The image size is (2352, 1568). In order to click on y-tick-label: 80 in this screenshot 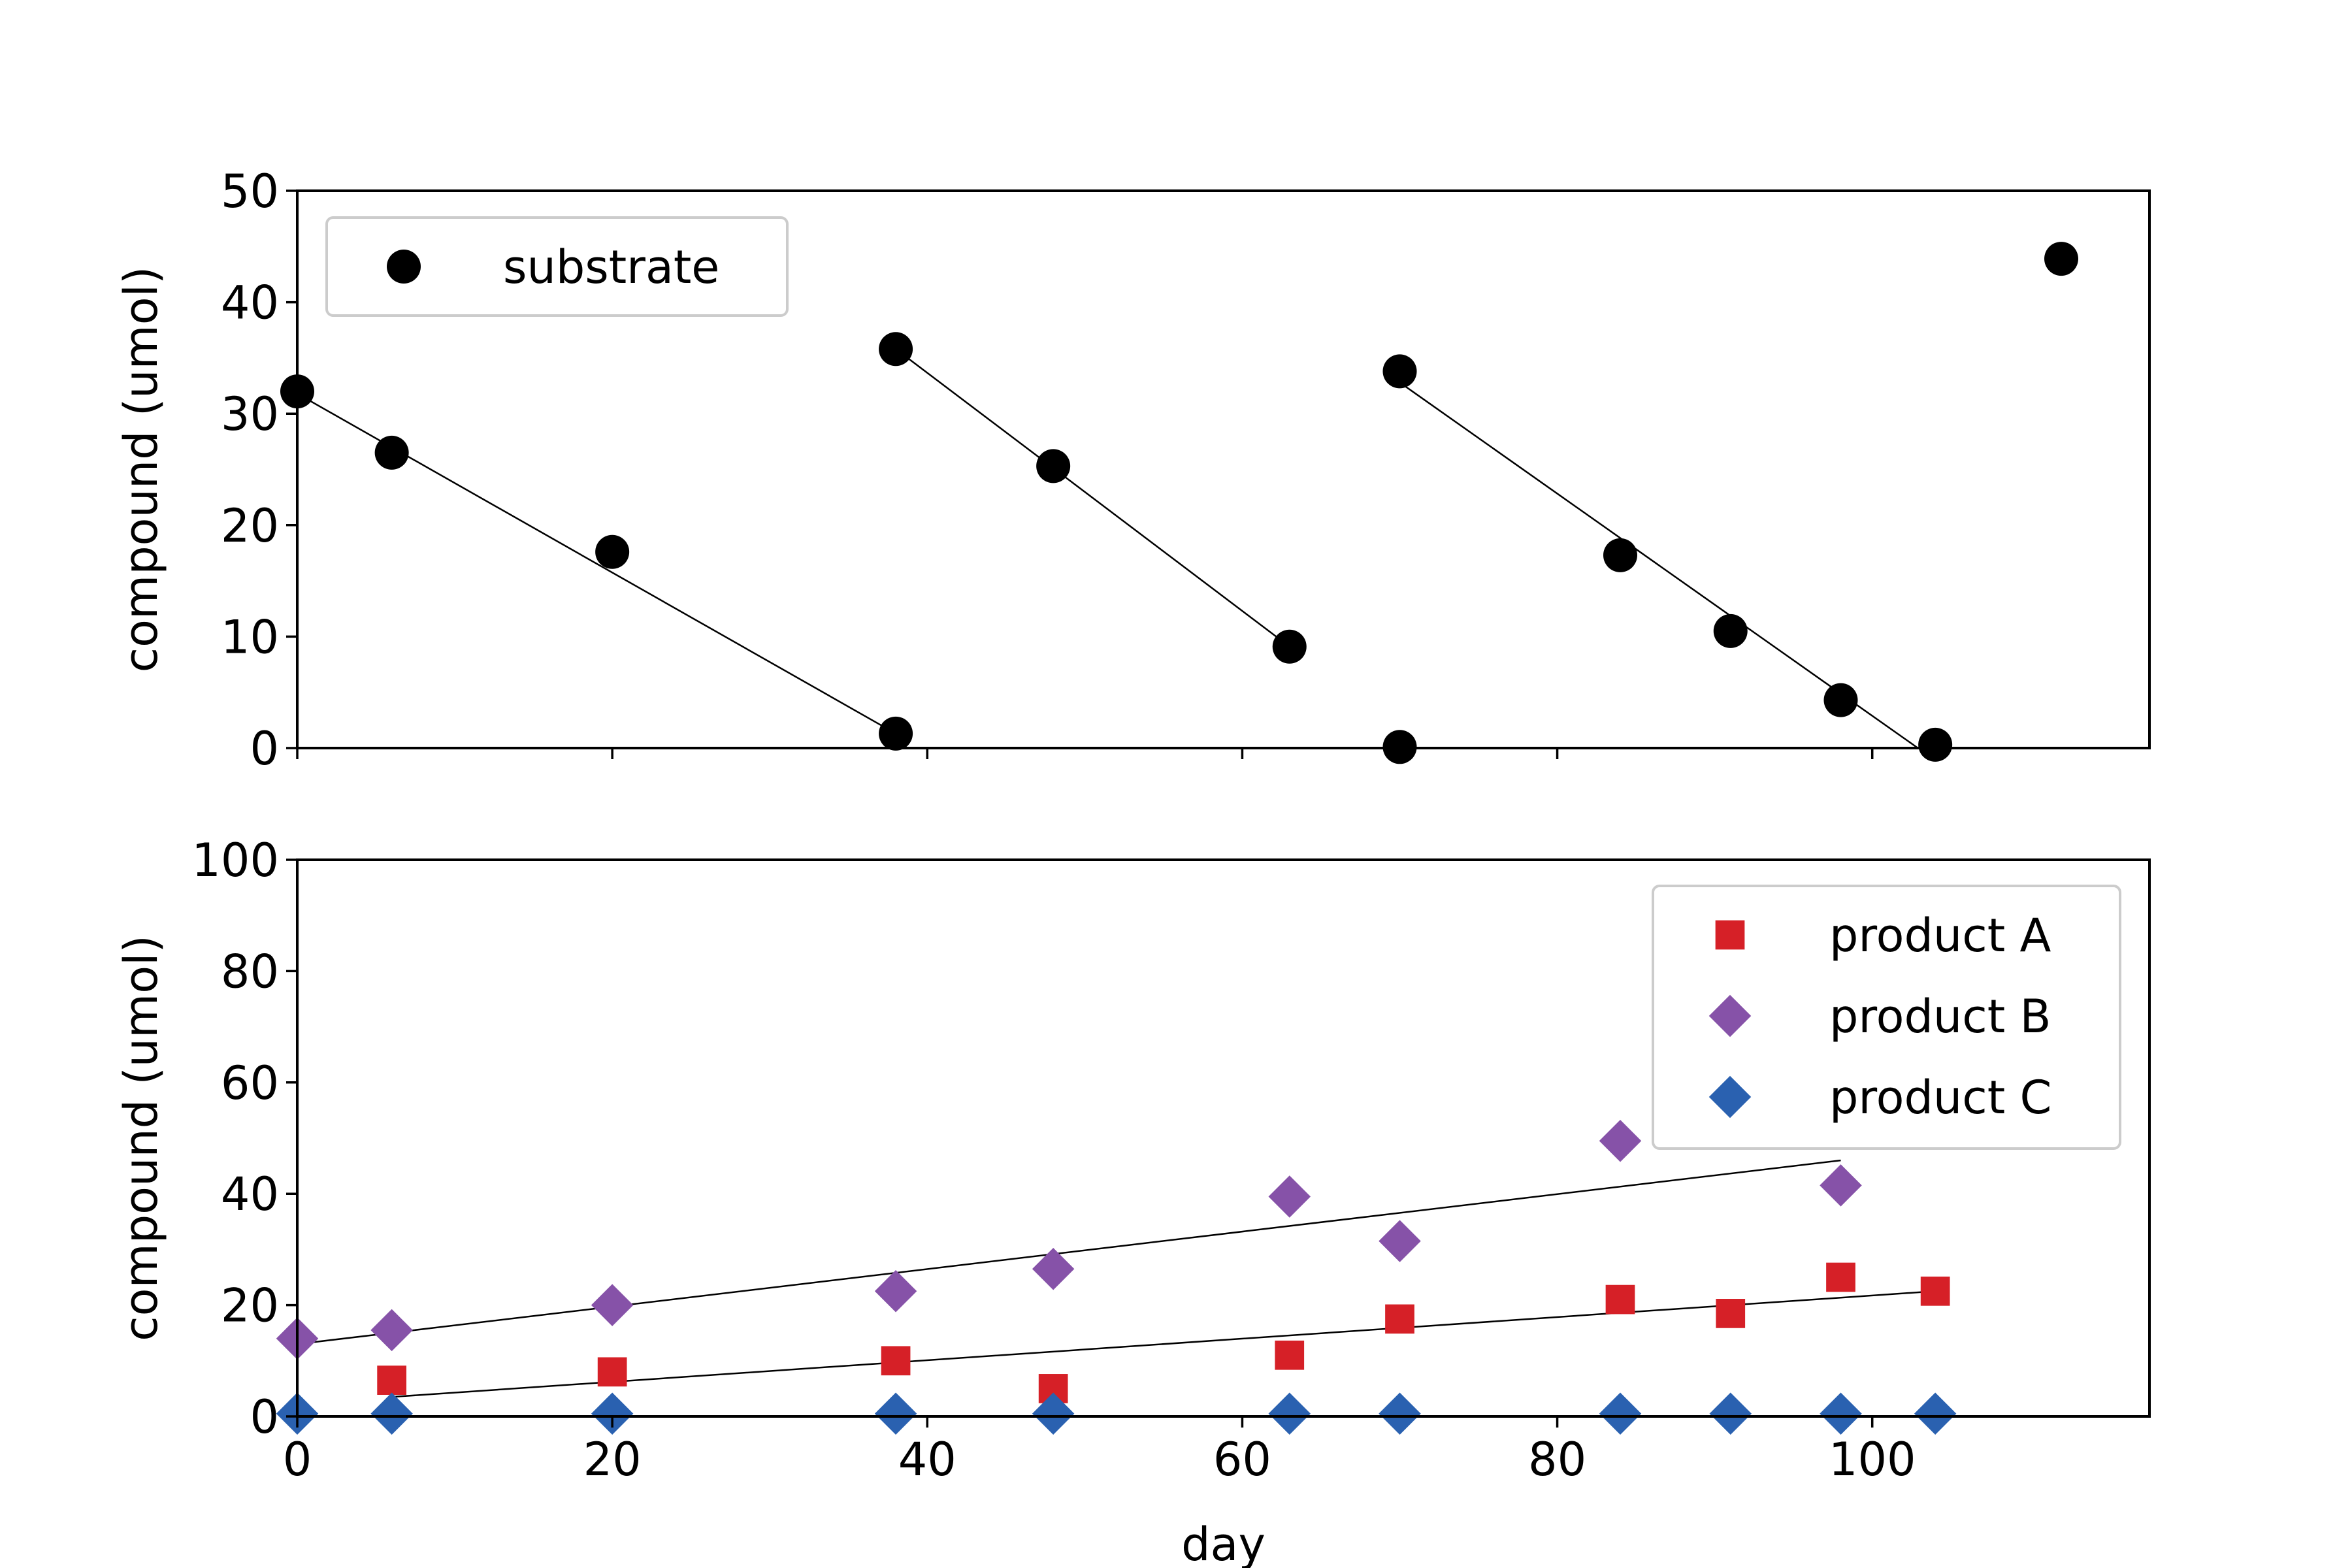, I will do `click(250, 971)`.